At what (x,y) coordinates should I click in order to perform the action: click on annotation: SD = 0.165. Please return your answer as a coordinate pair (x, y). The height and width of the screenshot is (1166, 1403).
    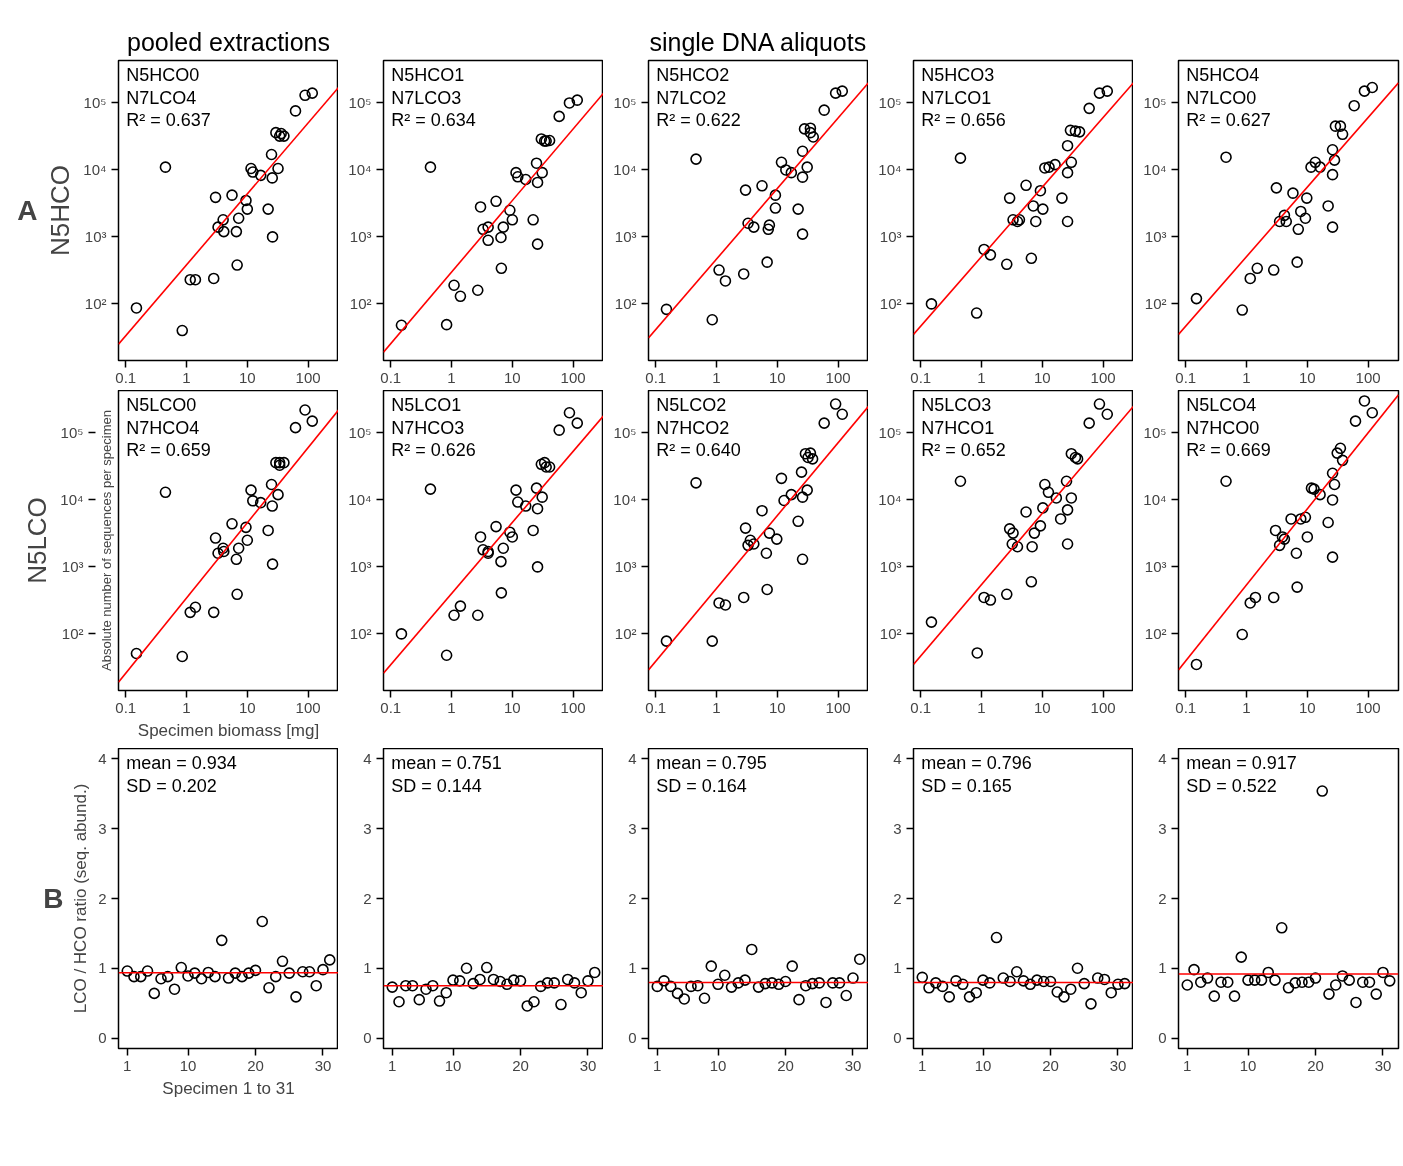
    Looking at the image, I should click on (966, 785).